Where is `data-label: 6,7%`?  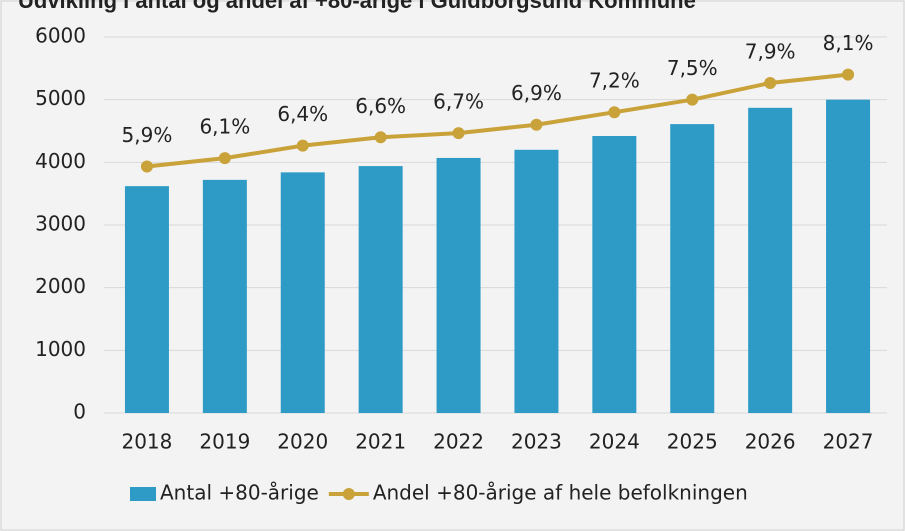 data-label: 6,7% is located at coordinates (458, 102).